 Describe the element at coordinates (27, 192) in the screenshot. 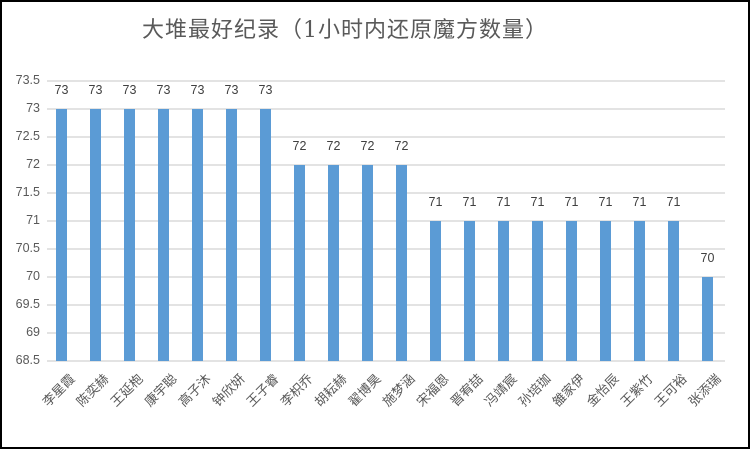

I see `y-tick-label: 71.5` at that location.